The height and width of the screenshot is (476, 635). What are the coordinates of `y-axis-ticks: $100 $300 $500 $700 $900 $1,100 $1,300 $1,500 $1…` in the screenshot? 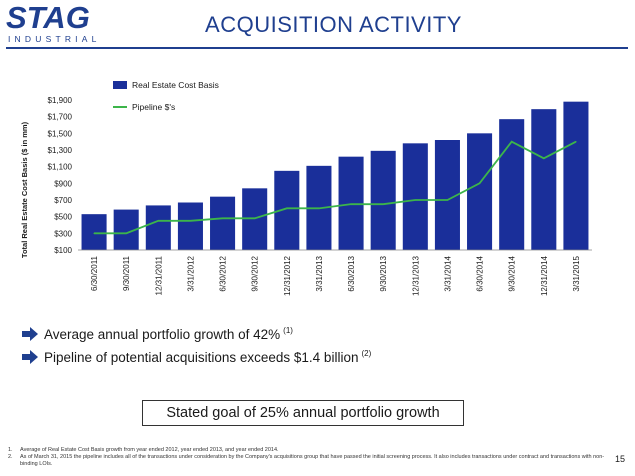 It's located at (60, 175).